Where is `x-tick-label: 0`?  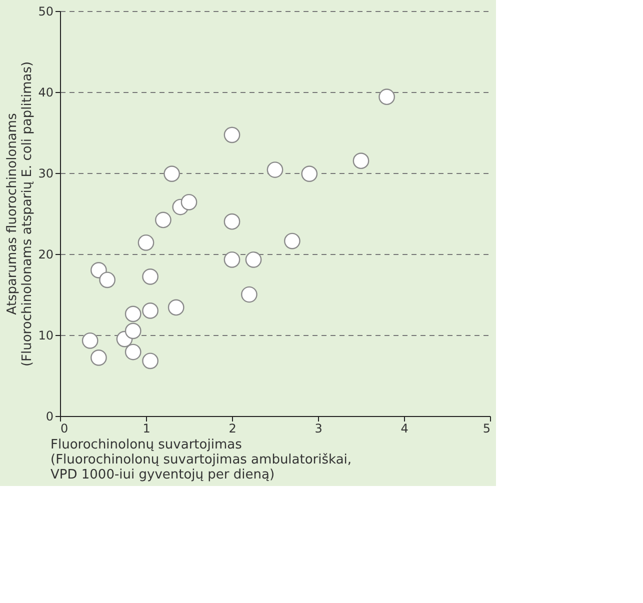 x-tick-label: 0 is located at coordinates (64, 429).